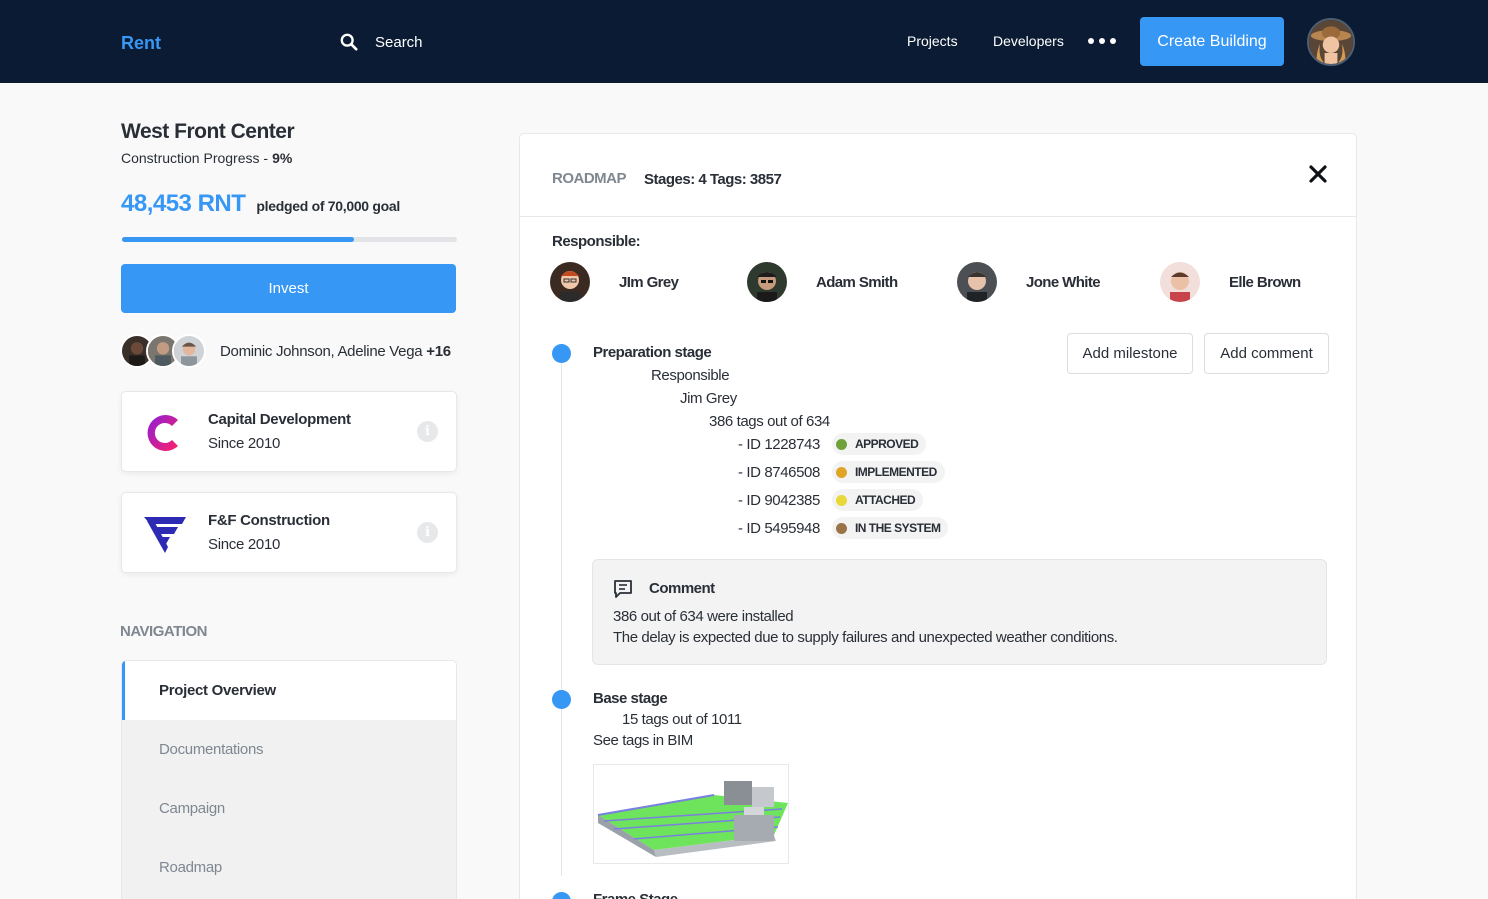 Image resolution: width=1488 pixels, height=899 pixels. I want to click on company-card-ff: F&F Construction Since 2010 i, so click(289, 532).